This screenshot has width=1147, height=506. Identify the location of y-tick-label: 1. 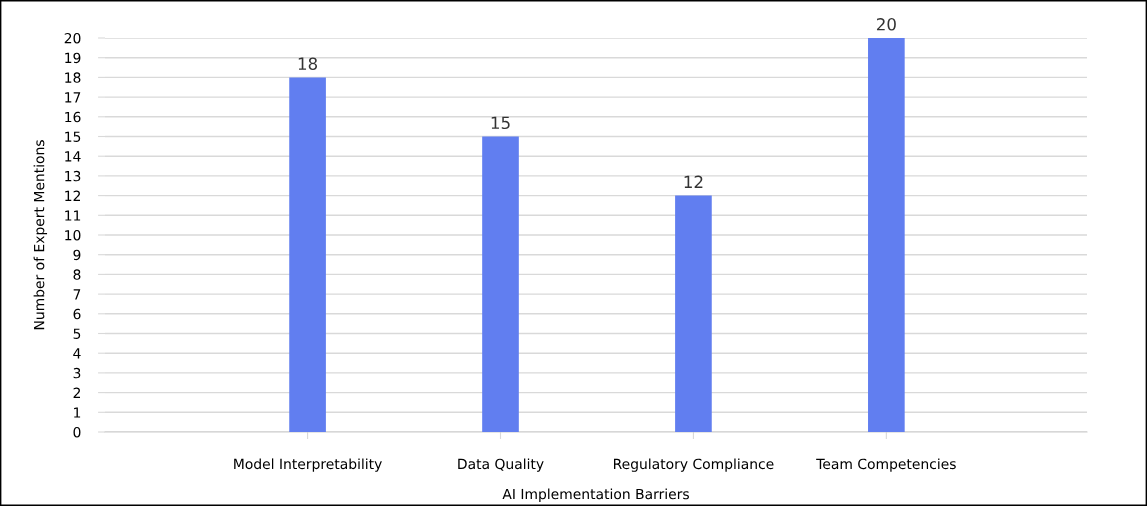
(77, 412).